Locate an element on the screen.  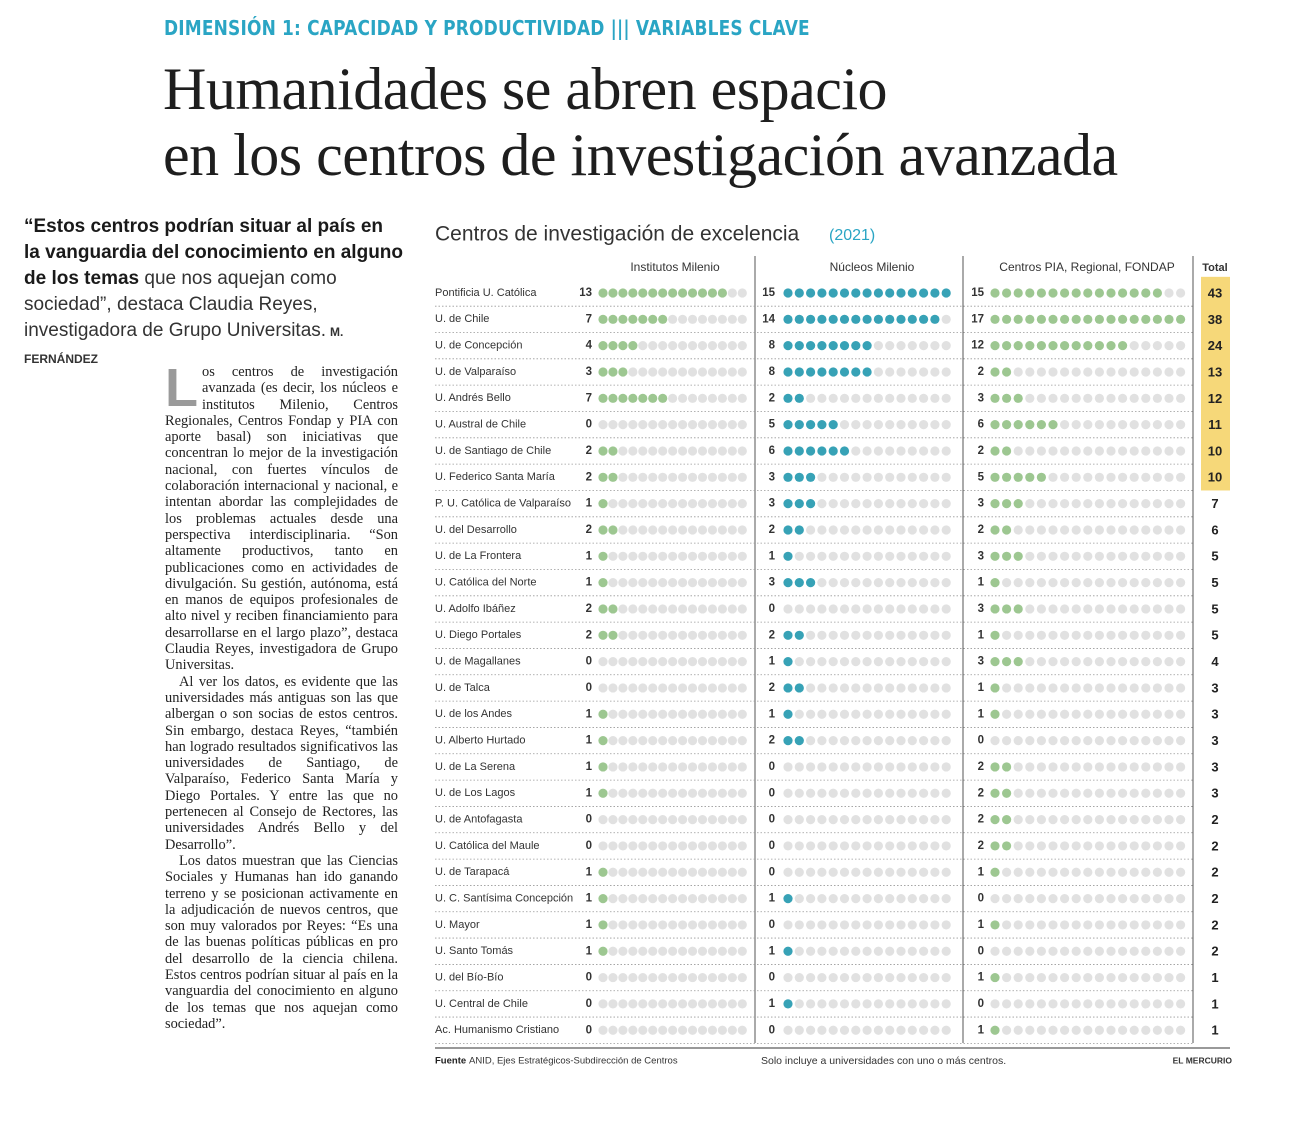
count-label: 2 is located at coordinates (589, 477).